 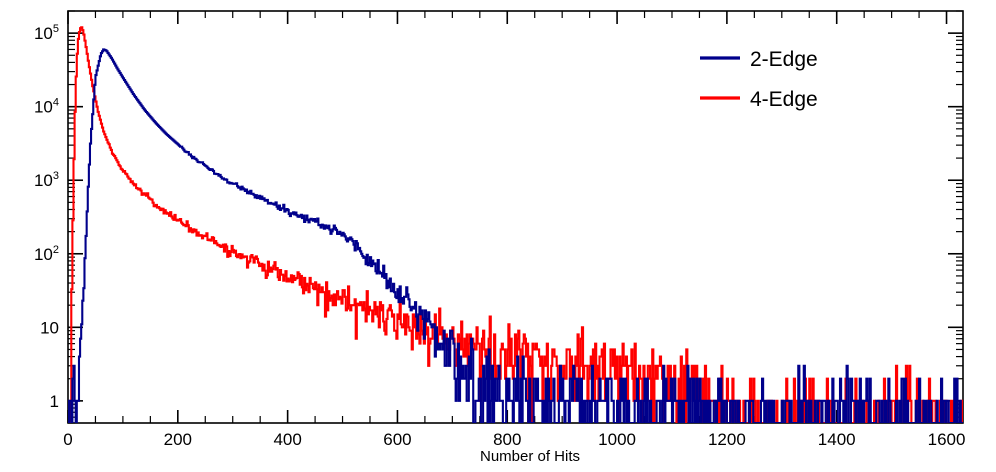 What do you see at coordinates (530, 456) in the screenshot?
I see `x-axis-title: Number of Hits` at bounding box center [530, 456].